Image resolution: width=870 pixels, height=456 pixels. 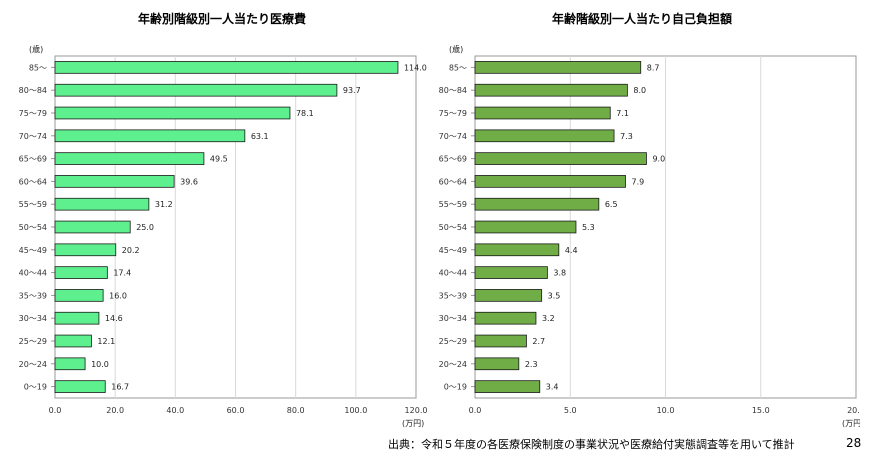 What do you see at coordinates (219, 159) in the screenshot?
I see `medical-cost-data-label: 49.5` at bounding box center [219, 159].